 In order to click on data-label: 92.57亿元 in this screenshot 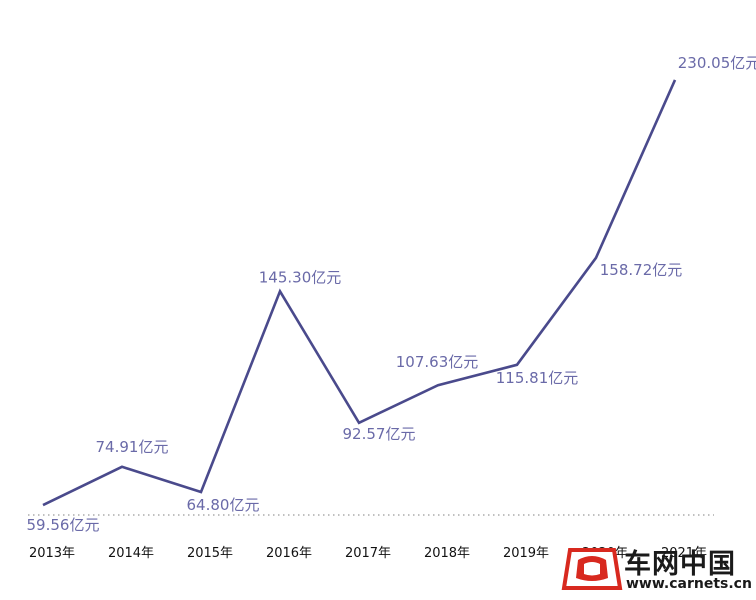, I will do `click(379, 434)`.